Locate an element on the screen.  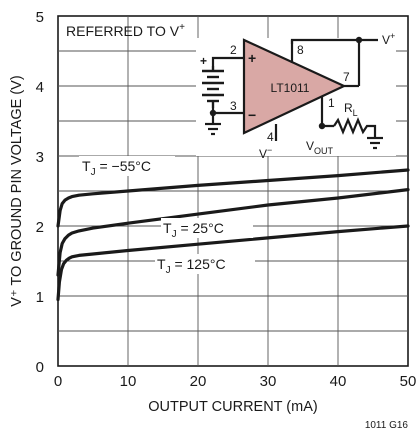
y-tick-label: 4 is located at coordinates (40, 87).